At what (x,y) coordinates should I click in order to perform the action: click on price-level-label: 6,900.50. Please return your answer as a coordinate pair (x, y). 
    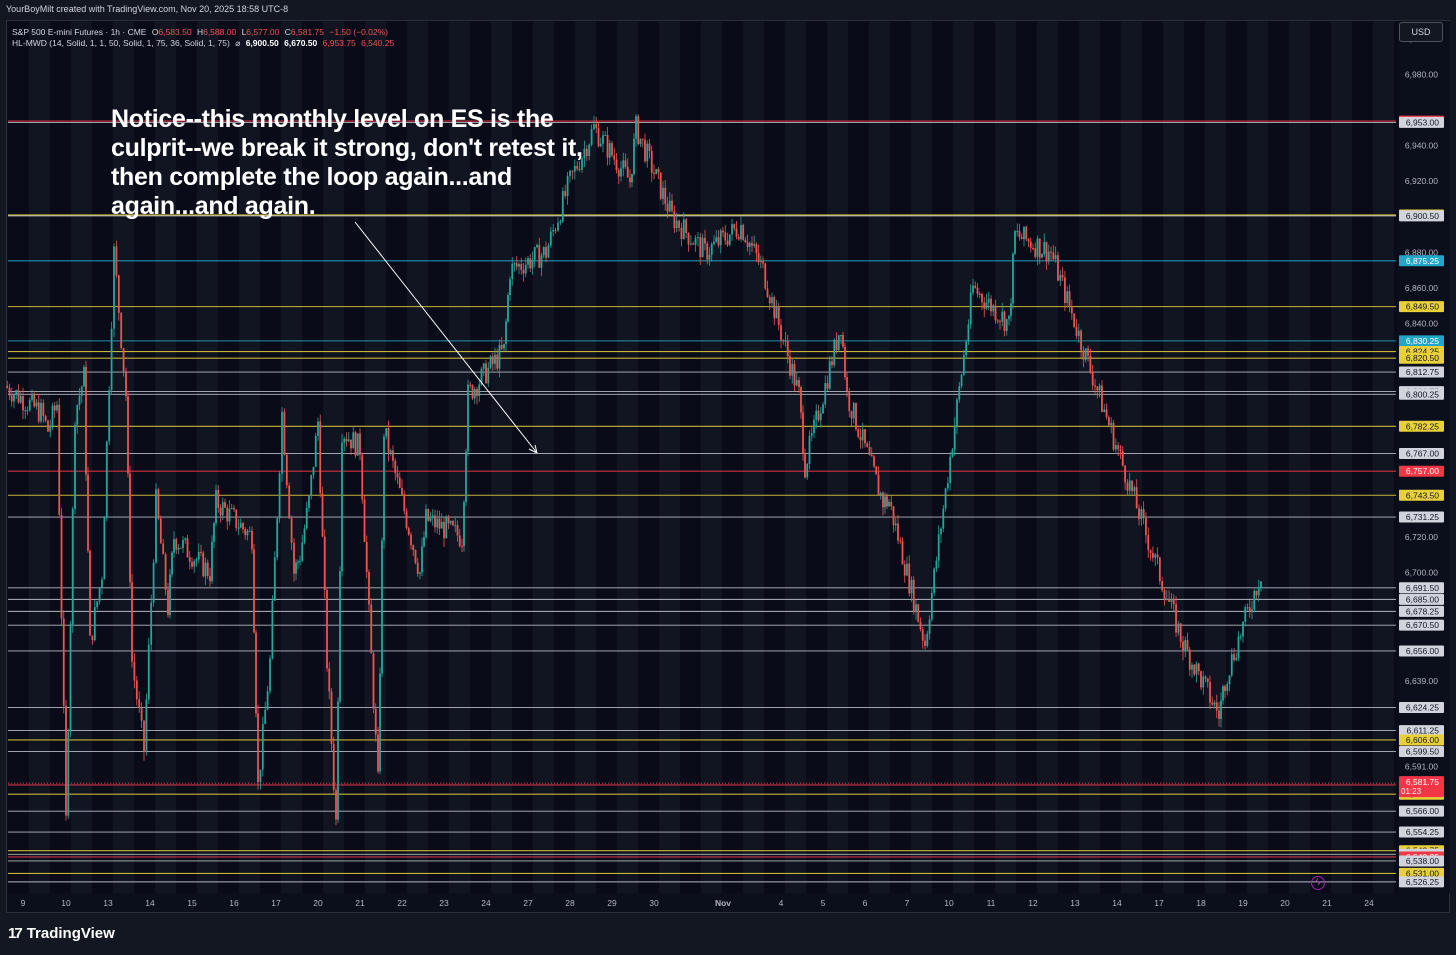
    Looking at the image, I should click on (1422, 216).